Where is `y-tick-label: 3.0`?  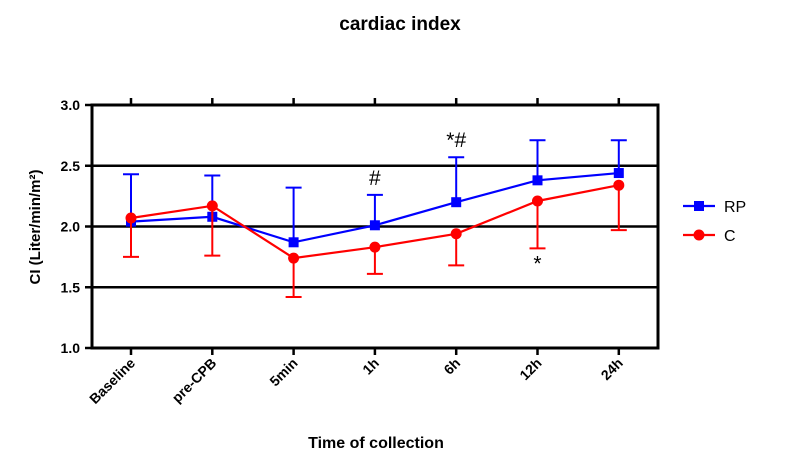 y-tick-label: 3.0 is located at coordinates (71, 105).